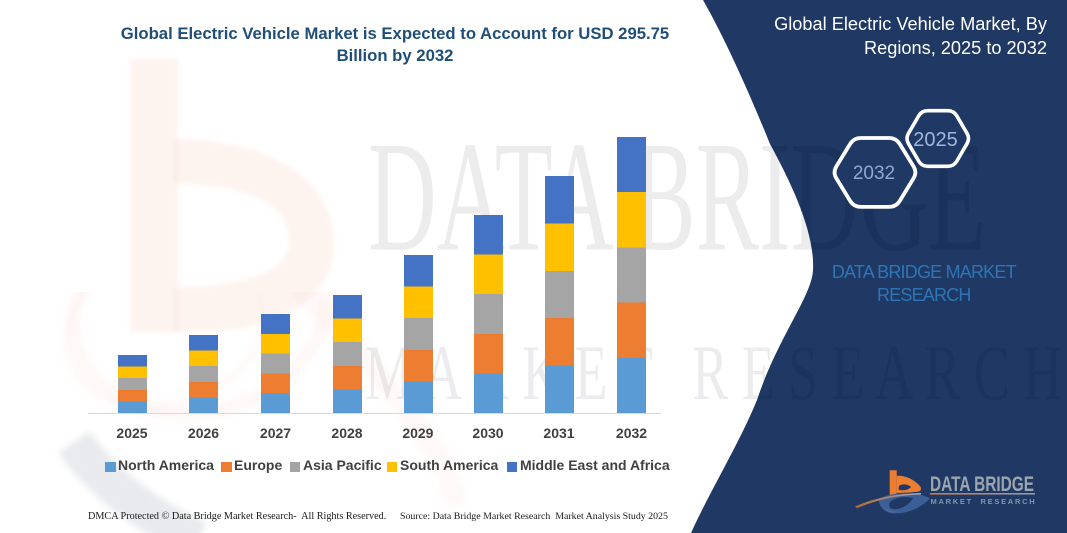 The height and width of the screenshot is (533, 1067). What do you see at coordinates (984, 501) in the screenshot?
I see `svg-text: MARKET RESEARCH` at bounding box center [984, 501].